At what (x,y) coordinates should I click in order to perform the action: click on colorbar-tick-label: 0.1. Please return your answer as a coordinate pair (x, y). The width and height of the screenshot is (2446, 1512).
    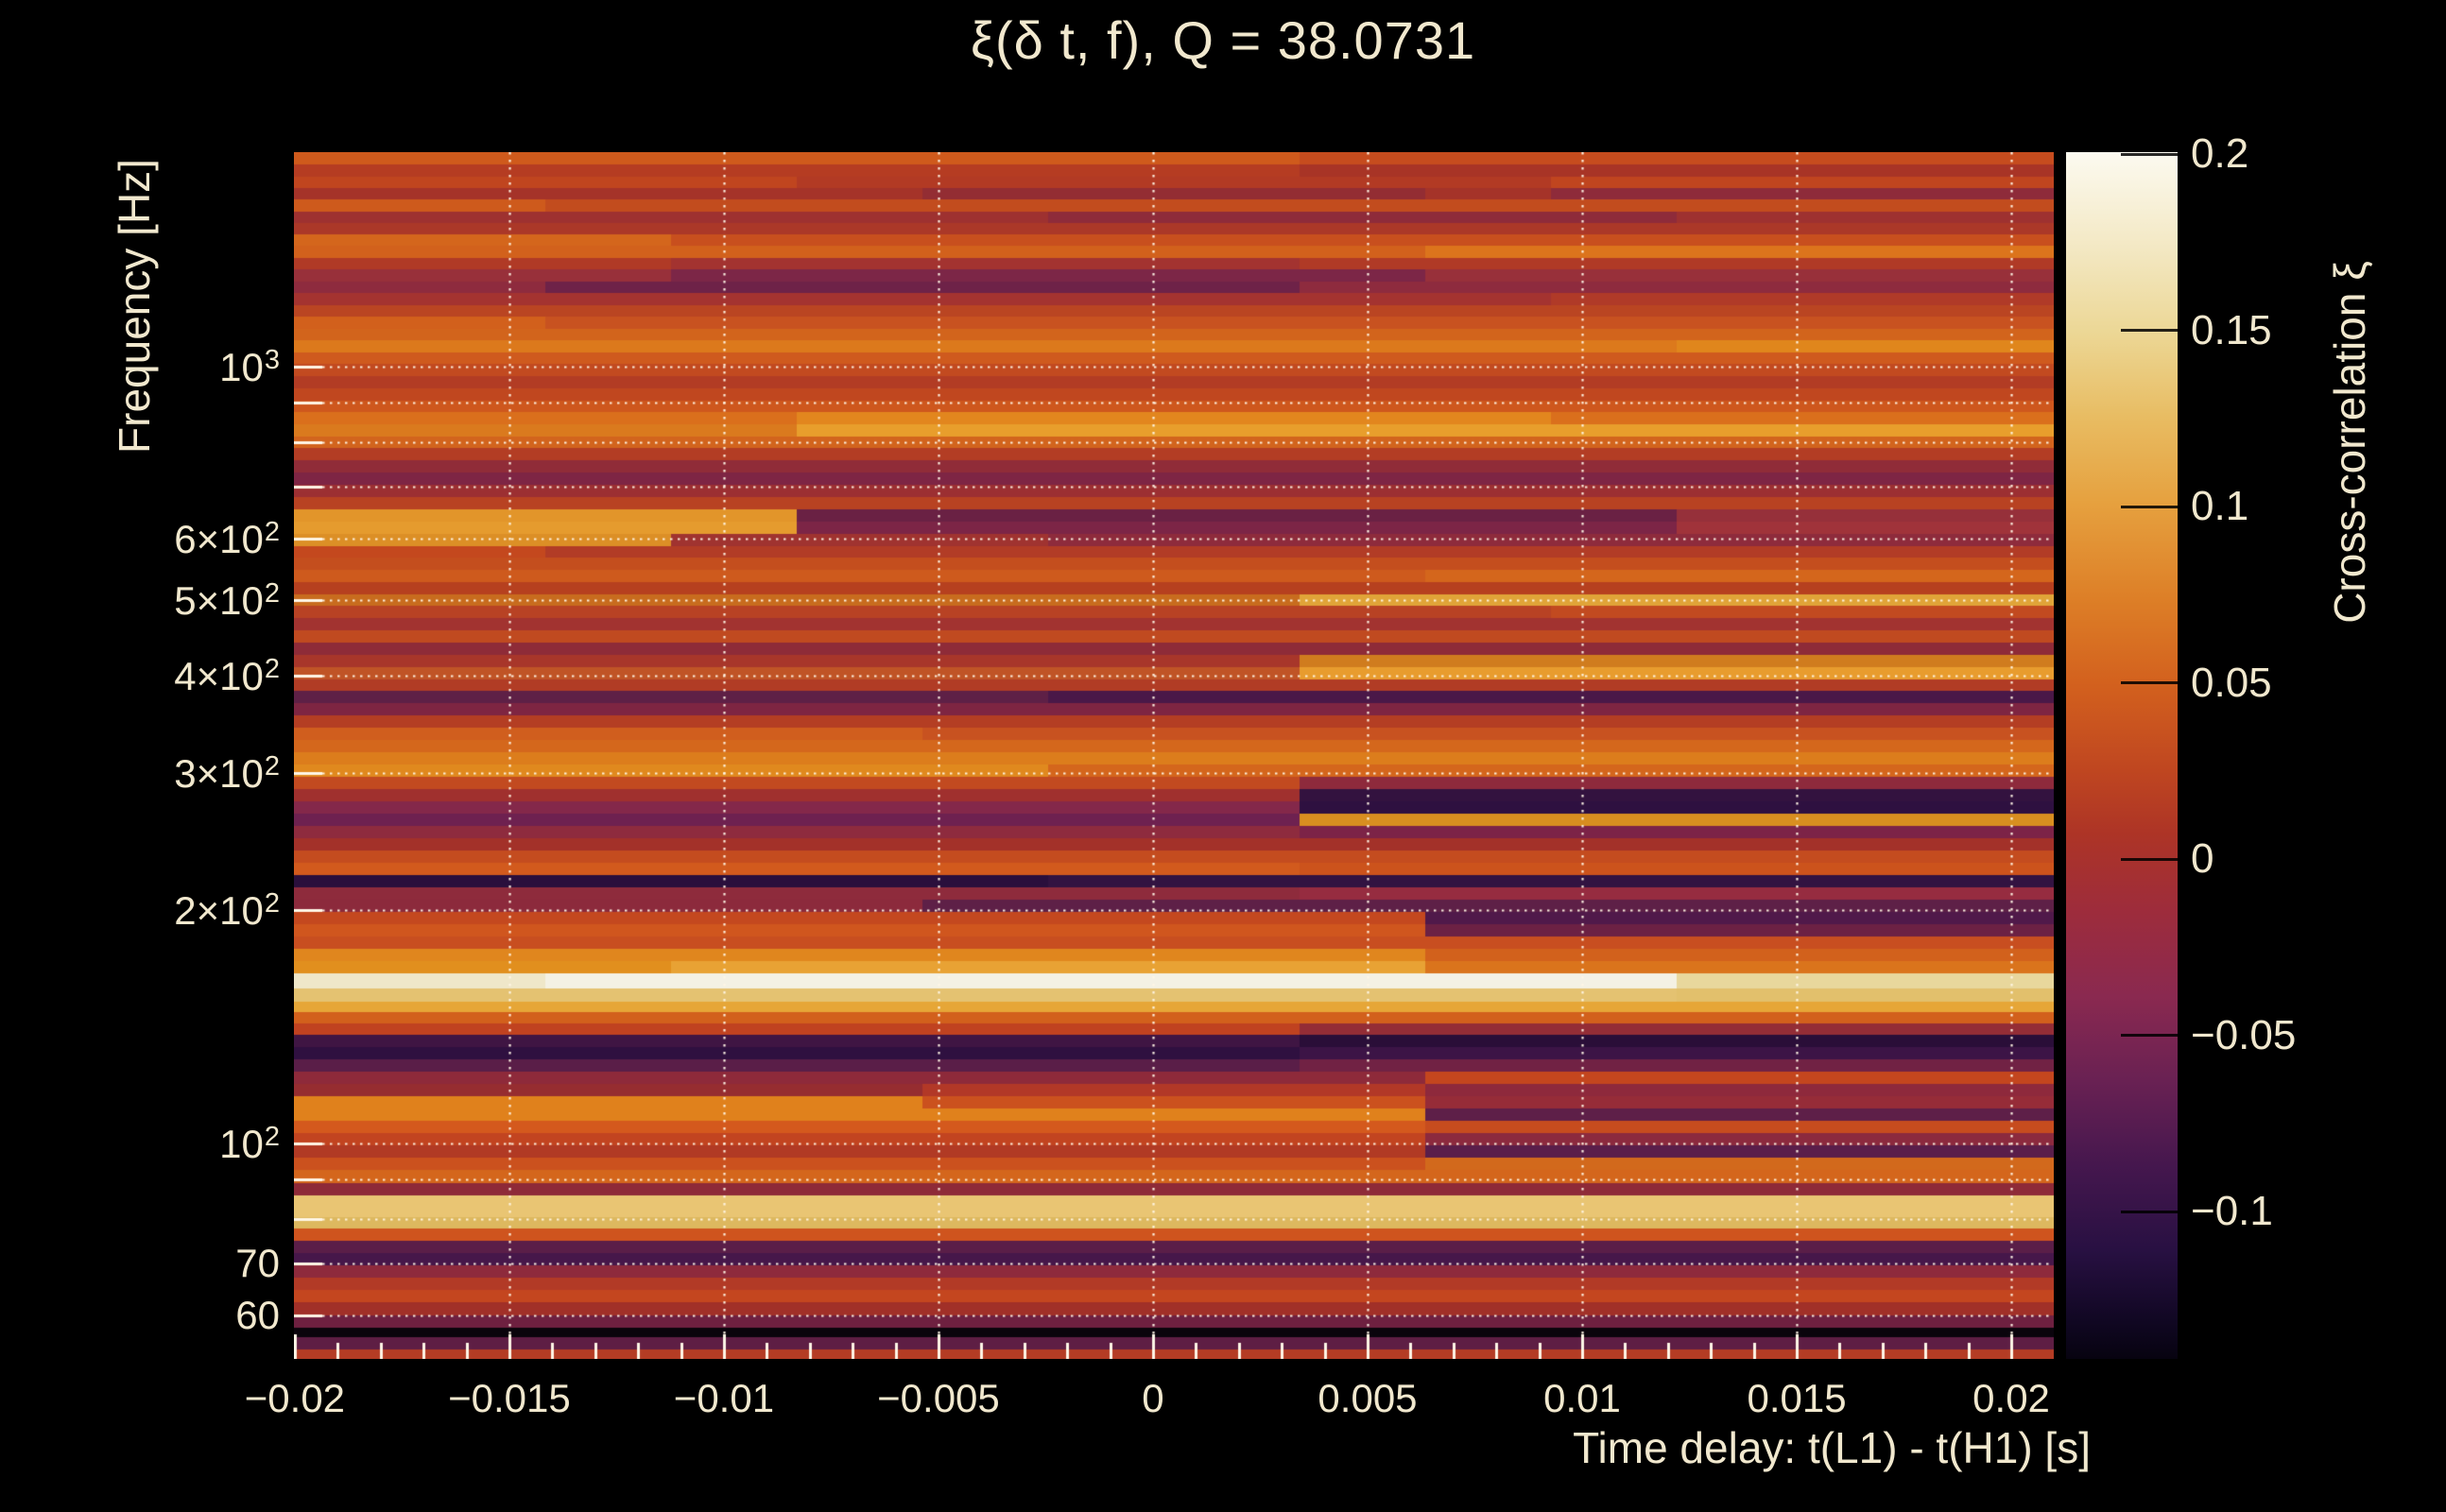
    Looking at the image, I should click on (2220, 506).